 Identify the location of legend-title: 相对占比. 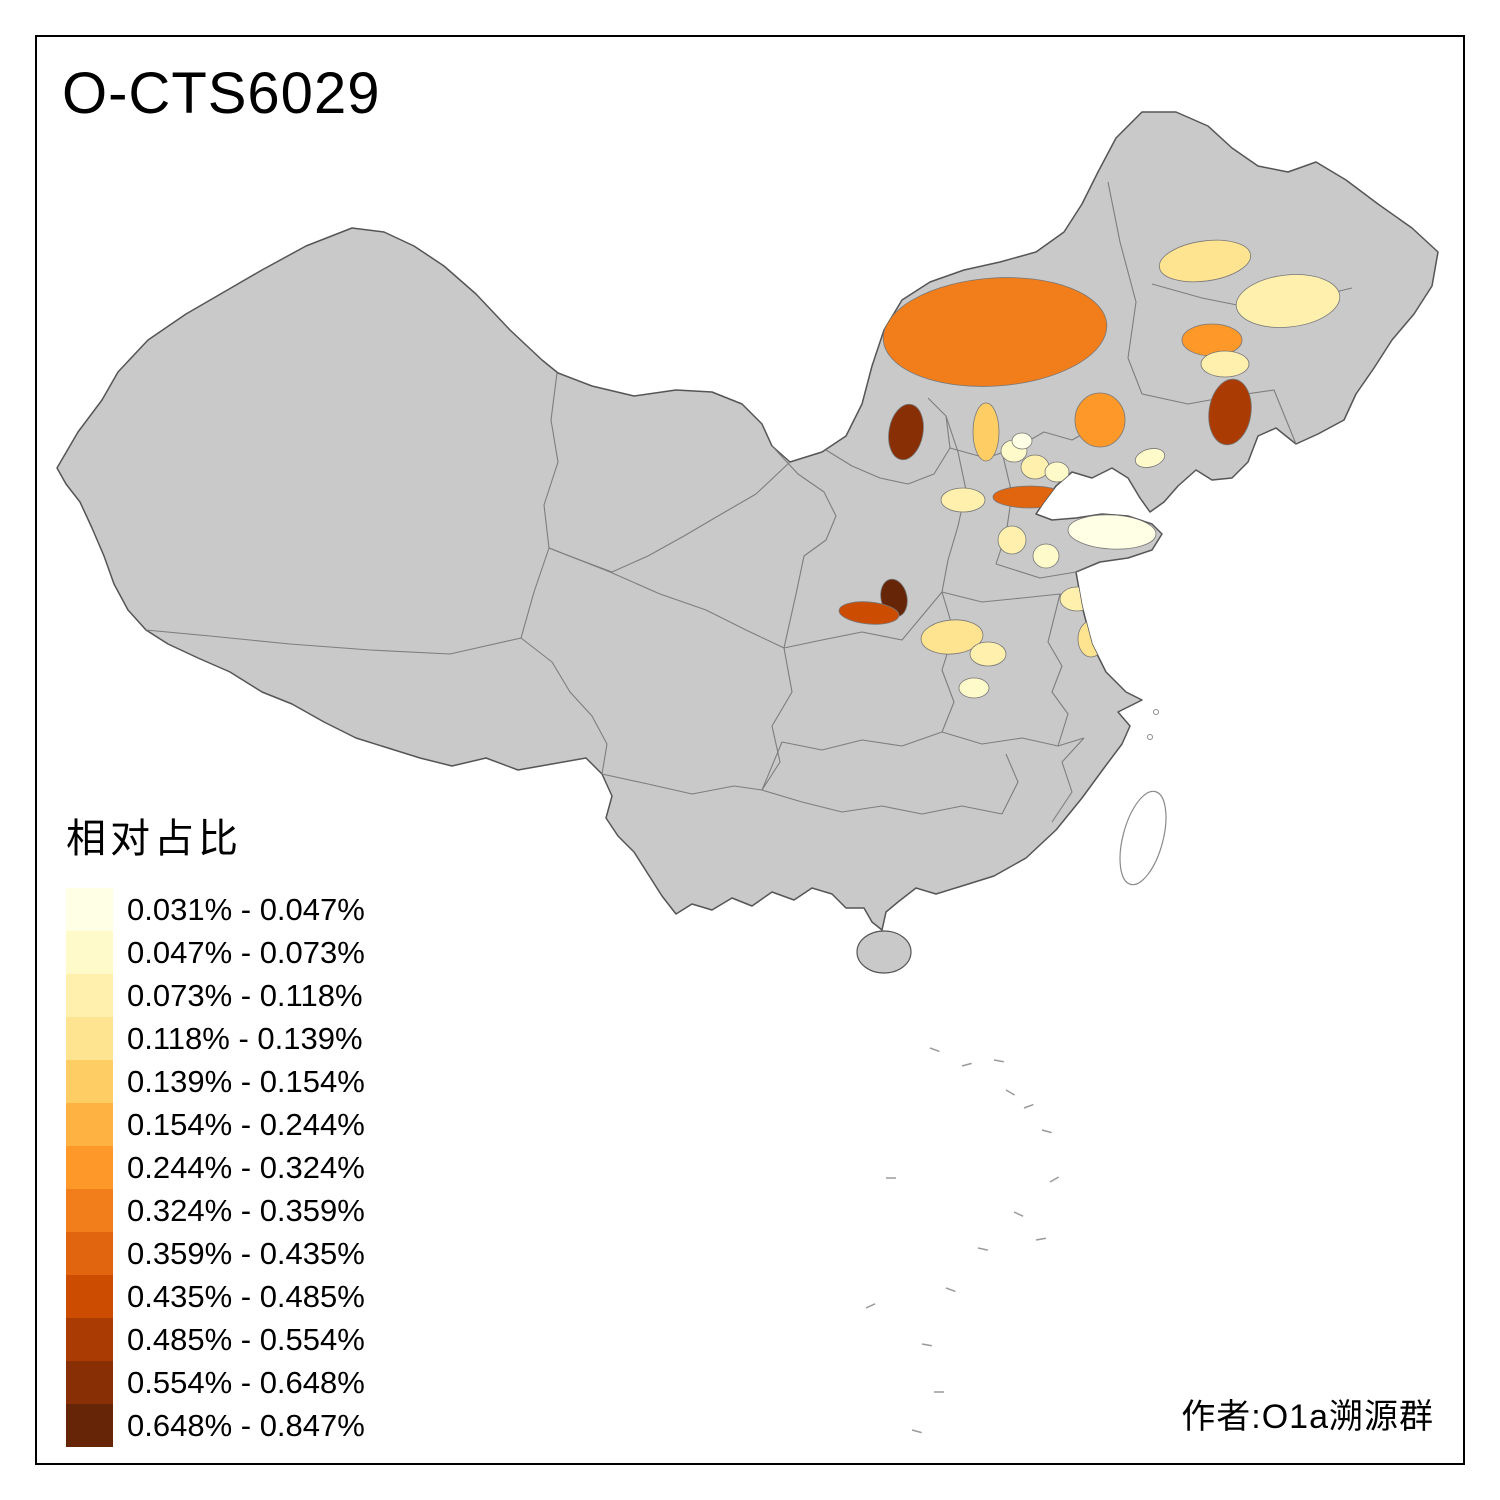
(154, 839).